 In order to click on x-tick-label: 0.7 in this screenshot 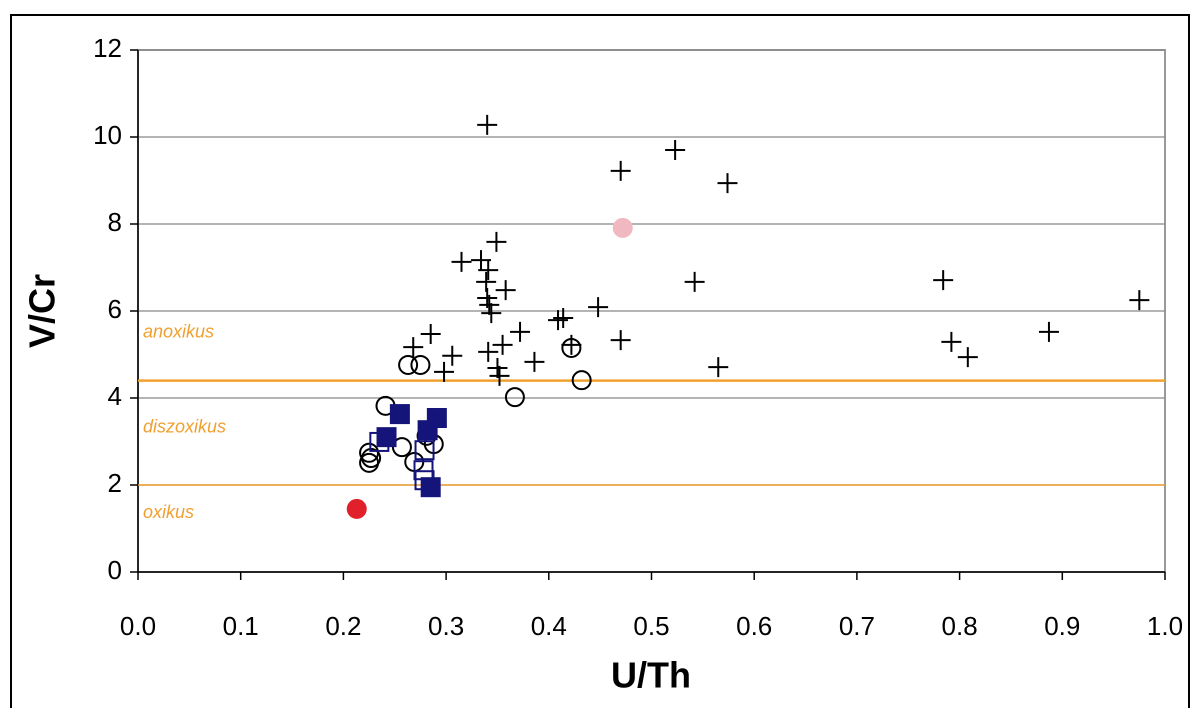, I will do `click(857, 626)`.